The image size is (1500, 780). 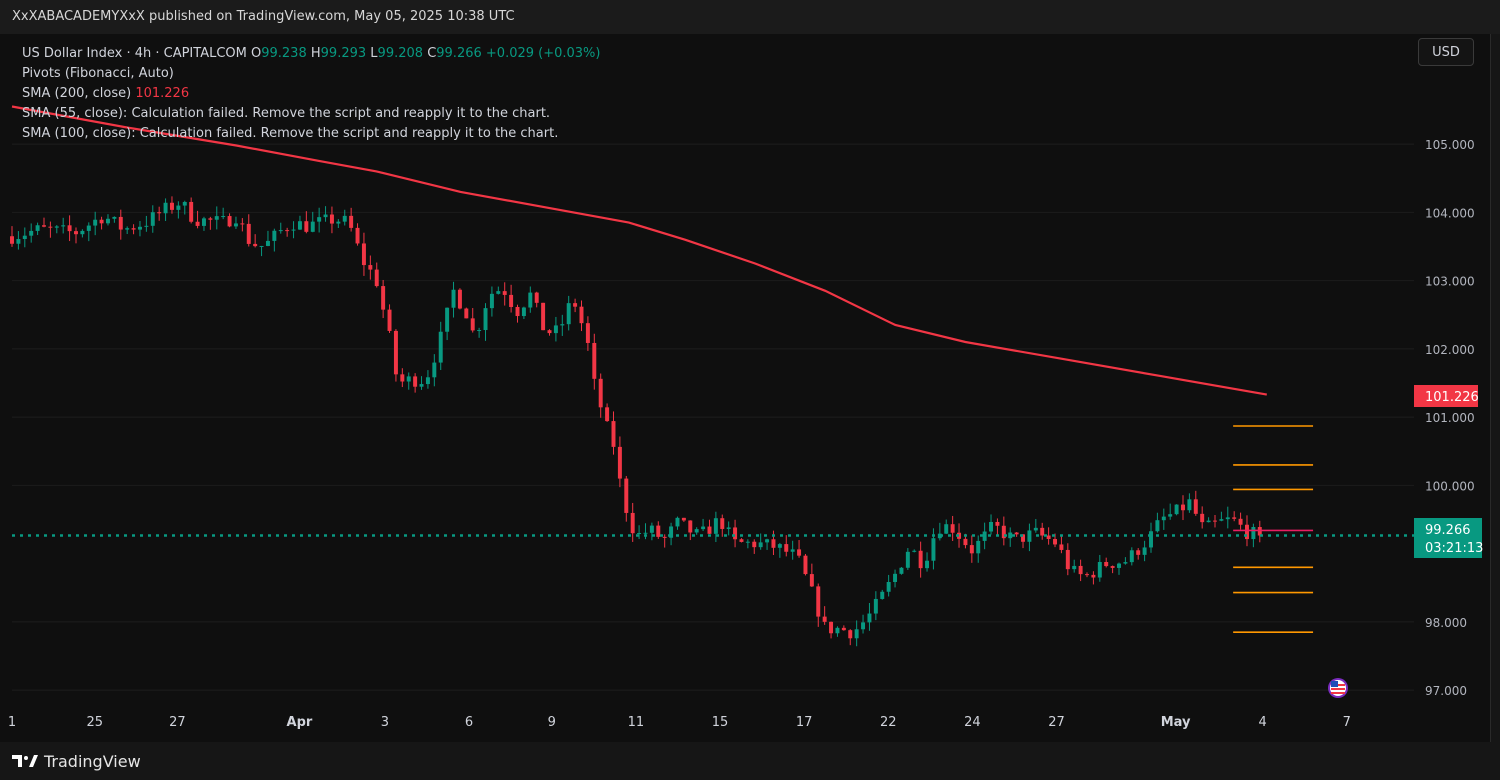 I want to click on pivot-levels, so click(x=1273, y=529).